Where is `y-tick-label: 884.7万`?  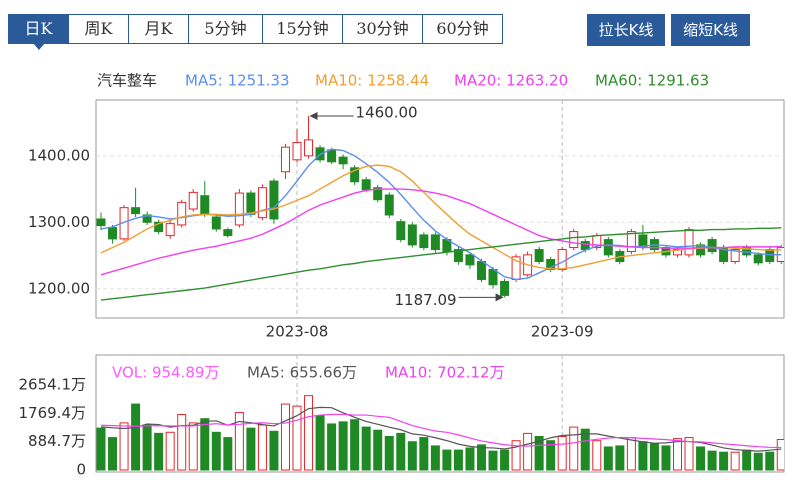 y-tick-label: 884.7万 is located at coordinates (57, 441).